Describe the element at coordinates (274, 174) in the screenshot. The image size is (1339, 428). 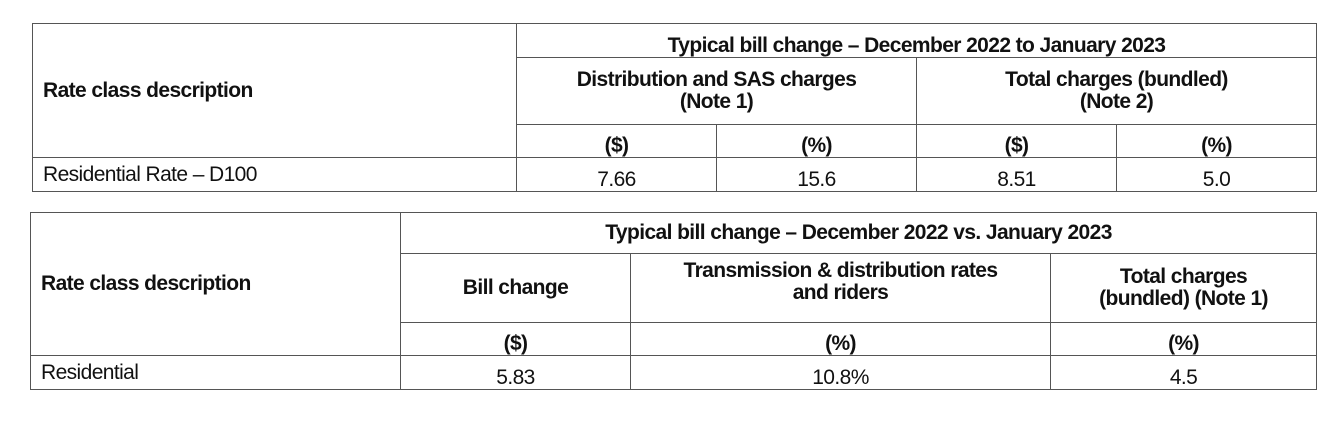
I see `rate-class-cell: Residential Rate – D100` at that location.